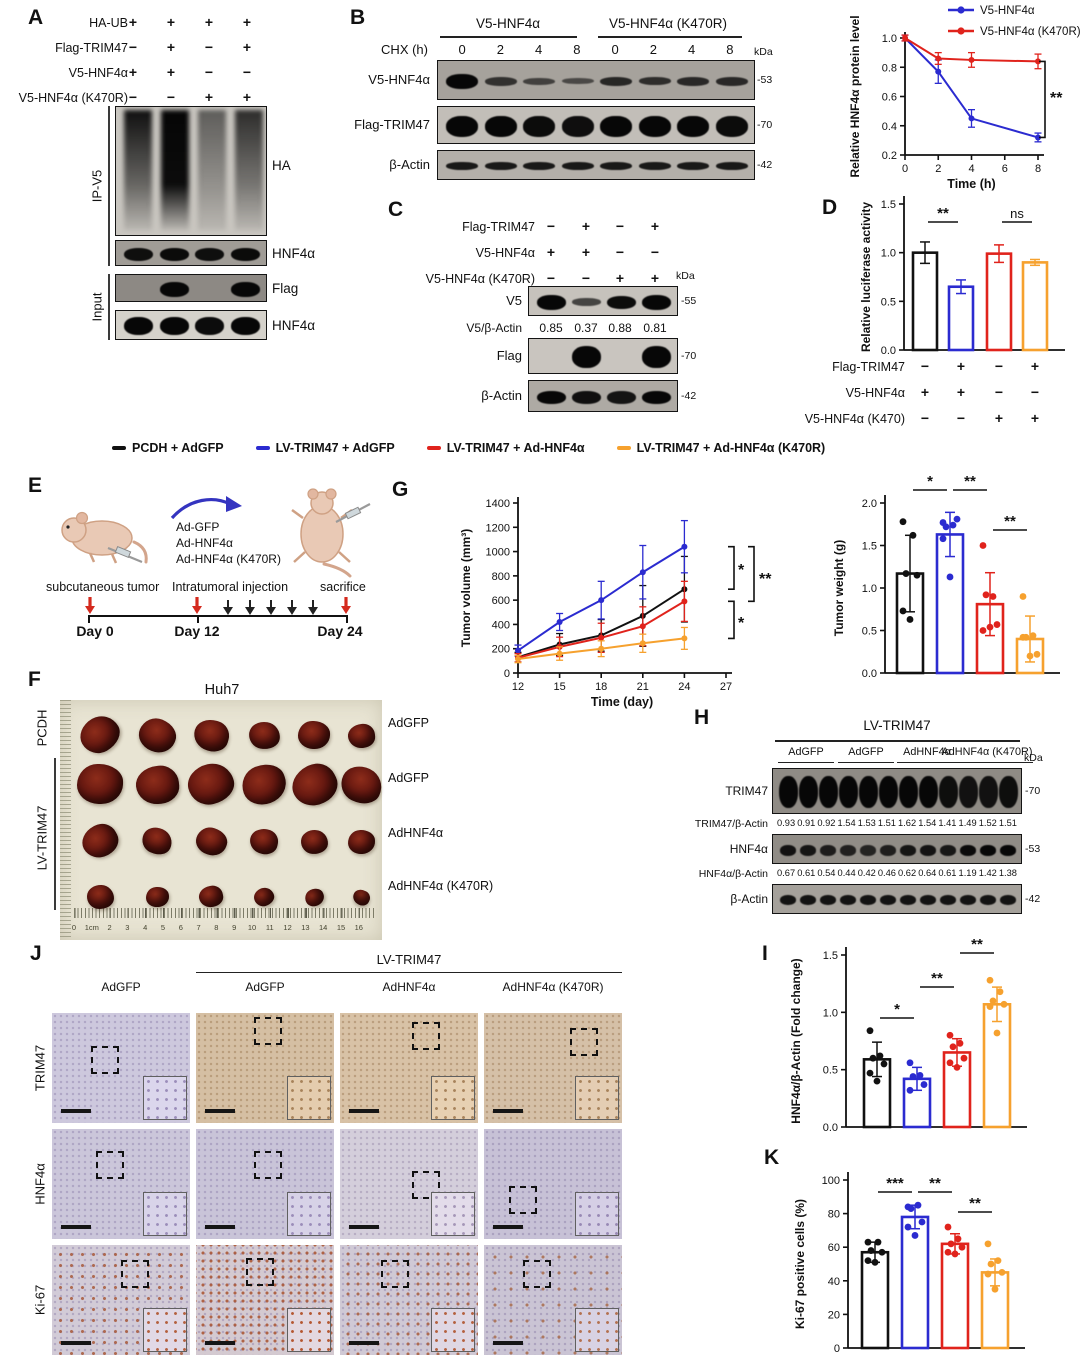 Image resolution: width=1080 pixels, height=1361 pixels. What do you see at coordinates (103, 587) in the screenshot?
I see `event-label: subcutaneous tumor` at bounding box center [103, 587].